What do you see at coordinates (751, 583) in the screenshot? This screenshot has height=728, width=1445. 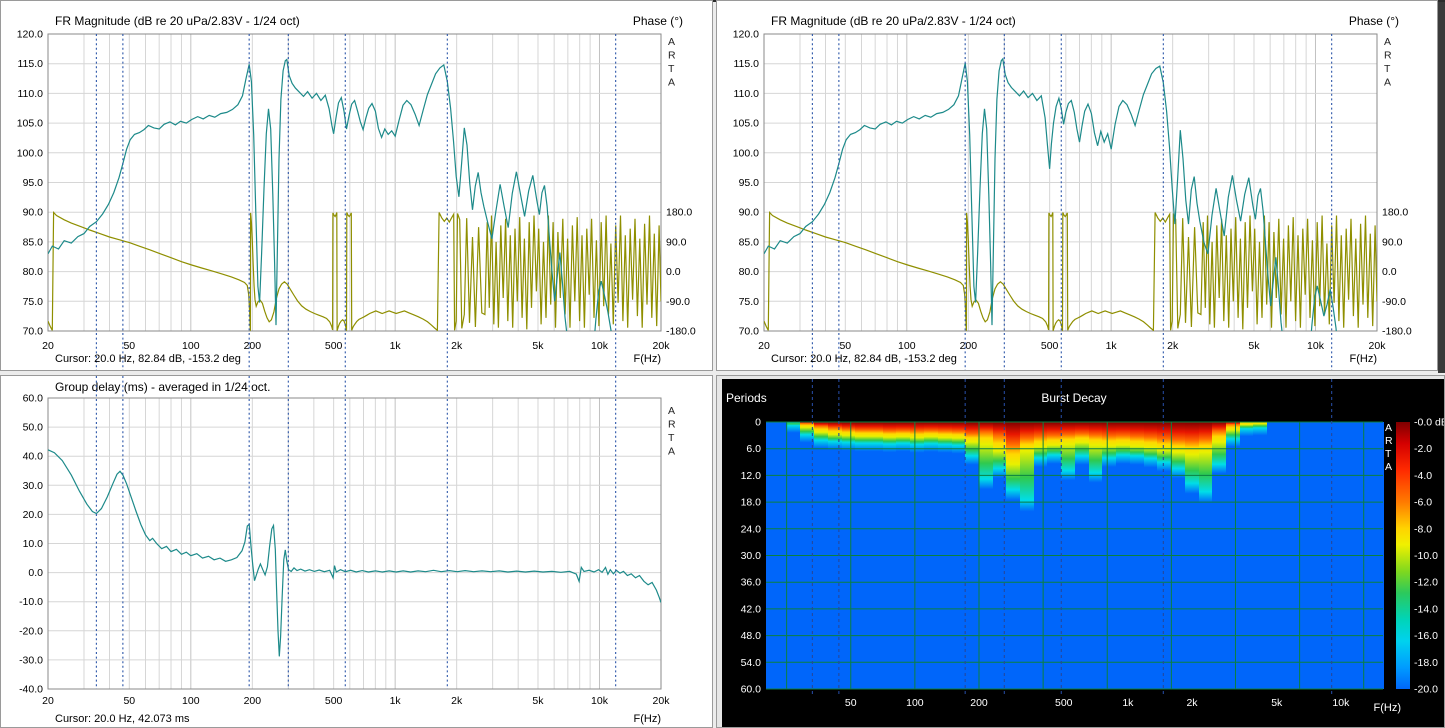 I see `y-tick-label: 36.0` at bounding box center [751, 583].